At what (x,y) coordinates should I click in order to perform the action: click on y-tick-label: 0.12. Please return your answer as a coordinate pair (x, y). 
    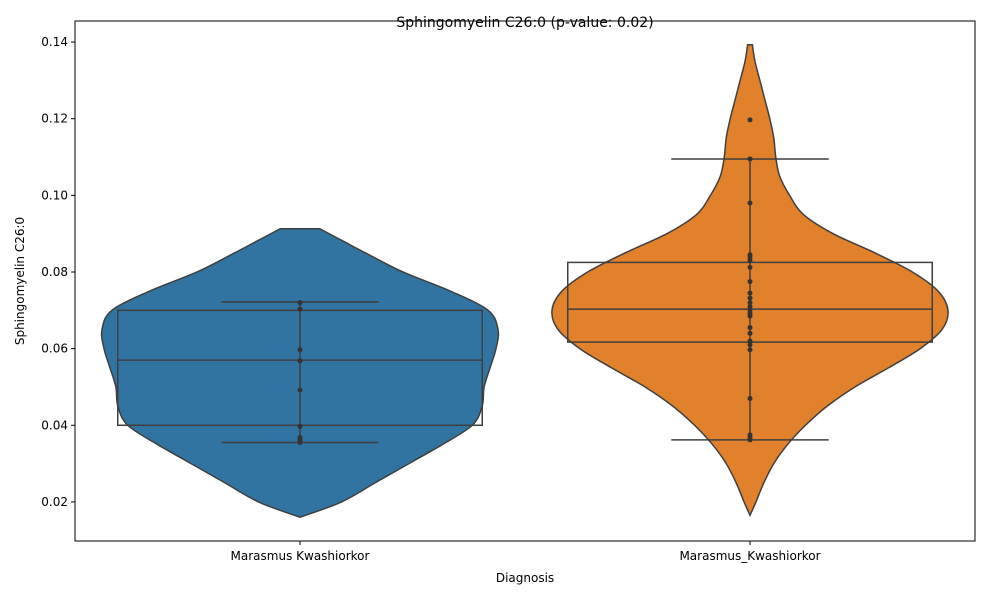
    Looking at the image, I should click on (54, 119).